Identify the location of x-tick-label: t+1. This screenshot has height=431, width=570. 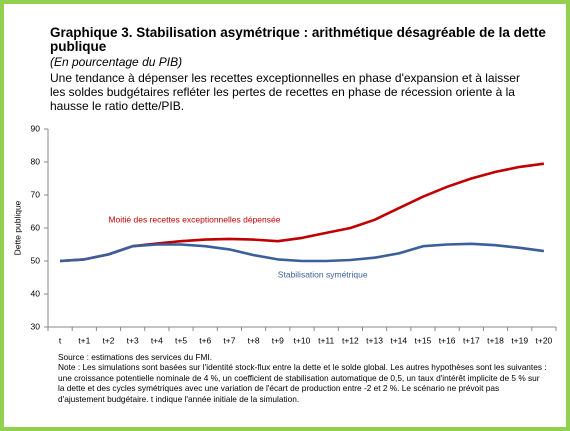
(84, 340).